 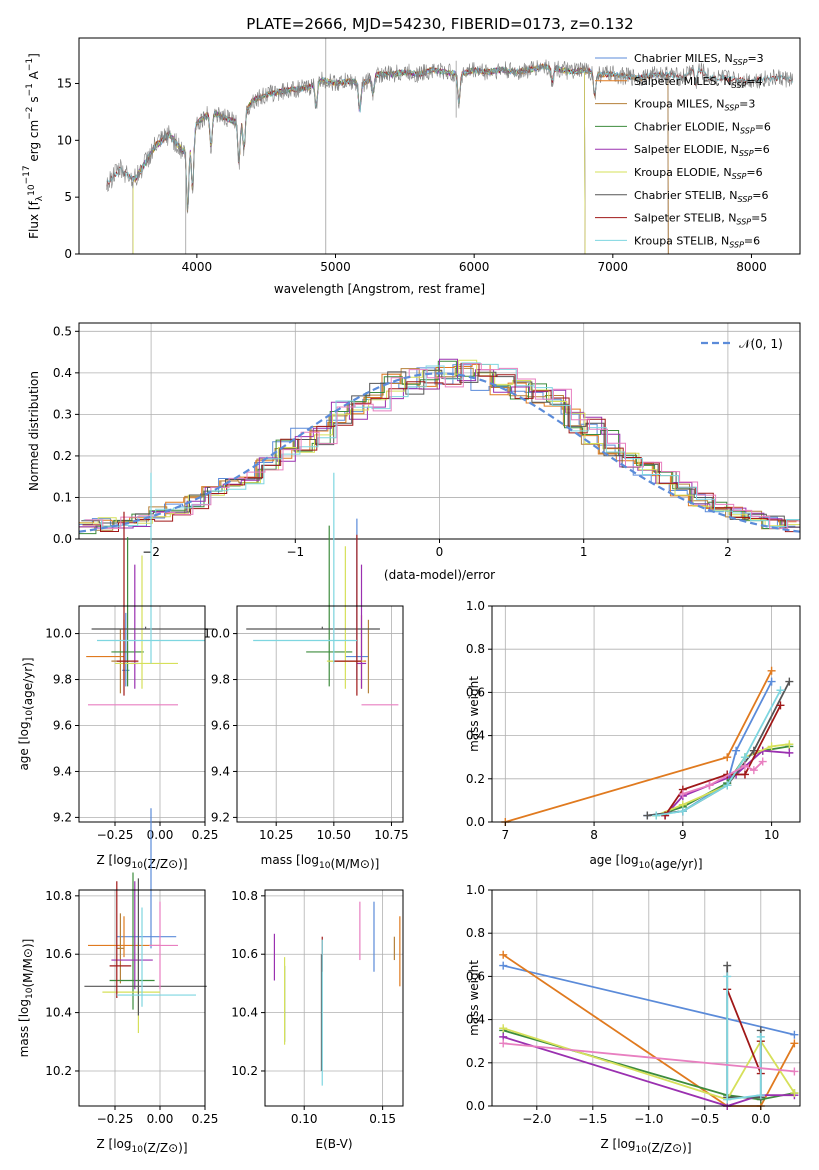 I want to click on x-tick-label: 0.10, so click(x=304, y=1119).